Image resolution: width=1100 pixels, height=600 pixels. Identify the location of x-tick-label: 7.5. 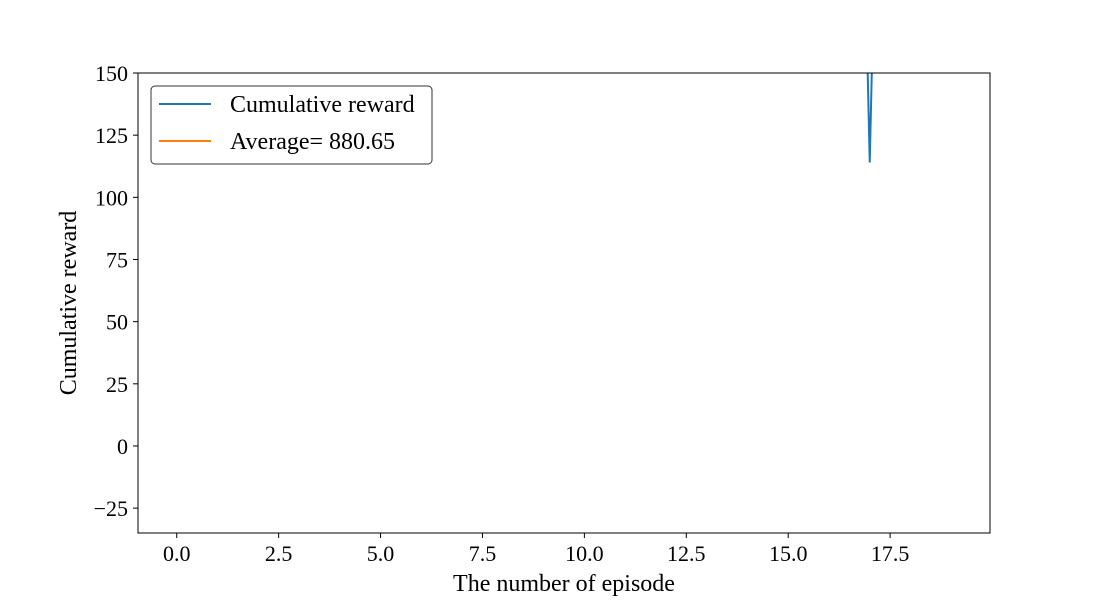
(483, 553).